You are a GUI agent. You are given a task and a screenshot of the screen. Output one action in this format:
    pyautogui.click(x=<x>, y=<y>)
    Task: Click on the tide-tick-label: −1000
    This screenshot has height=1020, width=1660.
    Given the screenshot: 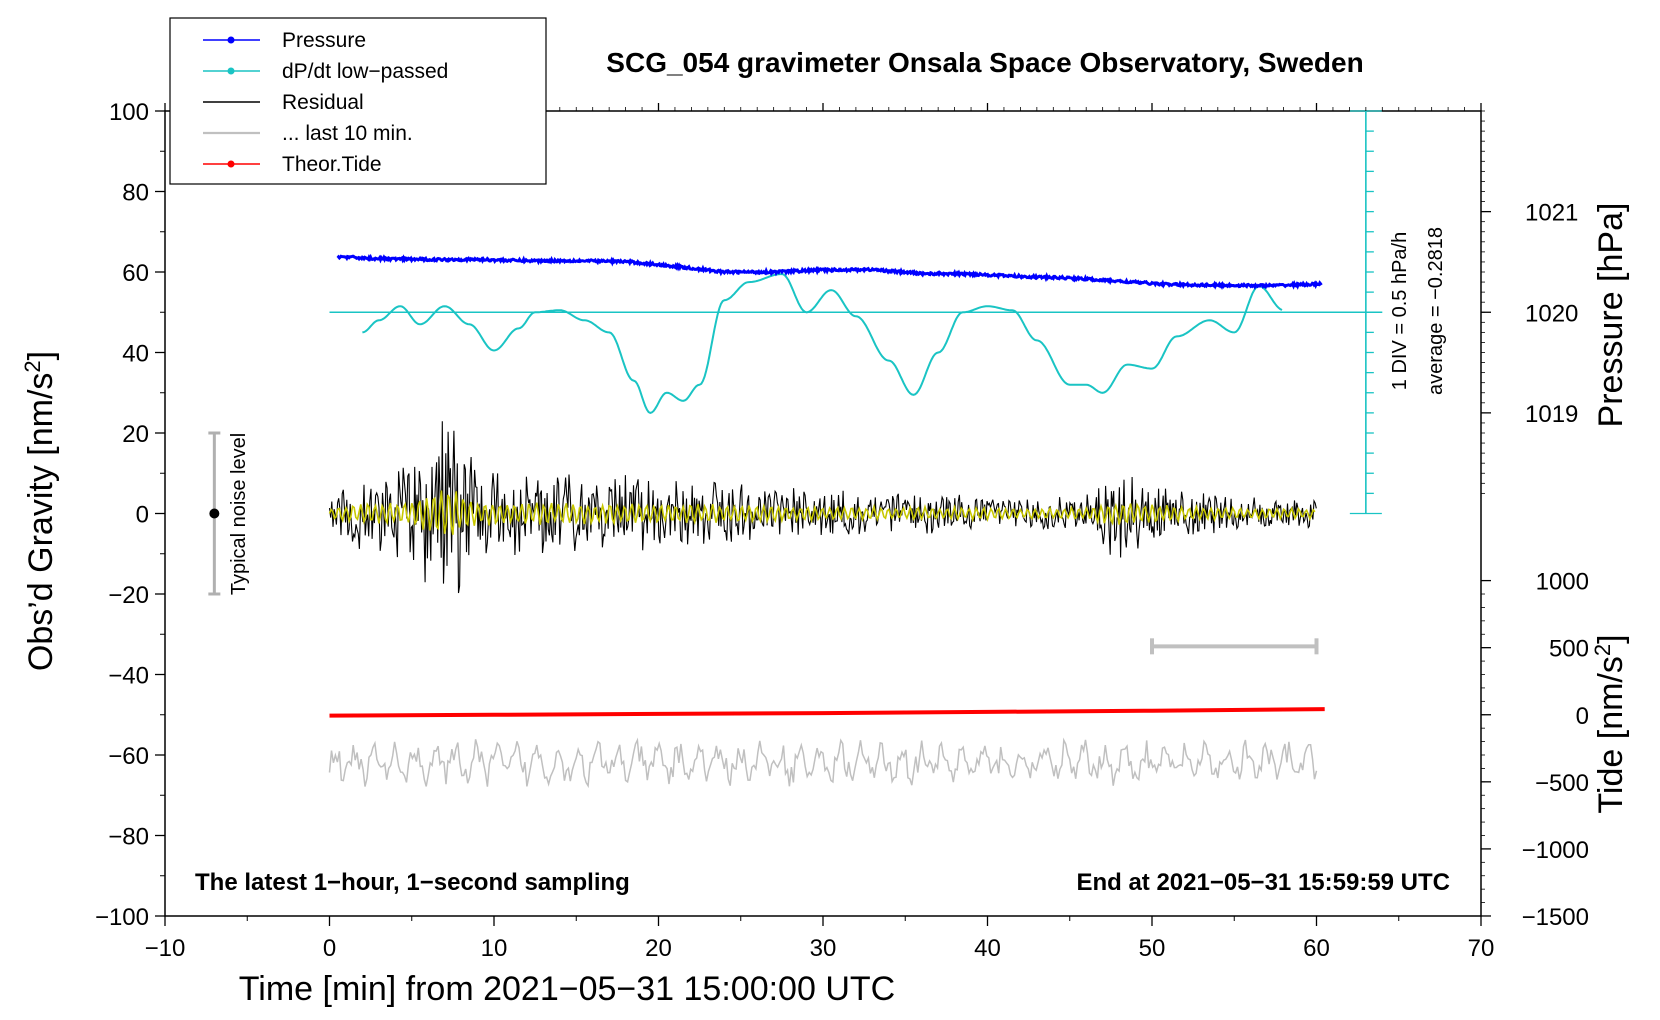 What is the action you would take?
    pyautogui.click(x=1555, y=850)
    